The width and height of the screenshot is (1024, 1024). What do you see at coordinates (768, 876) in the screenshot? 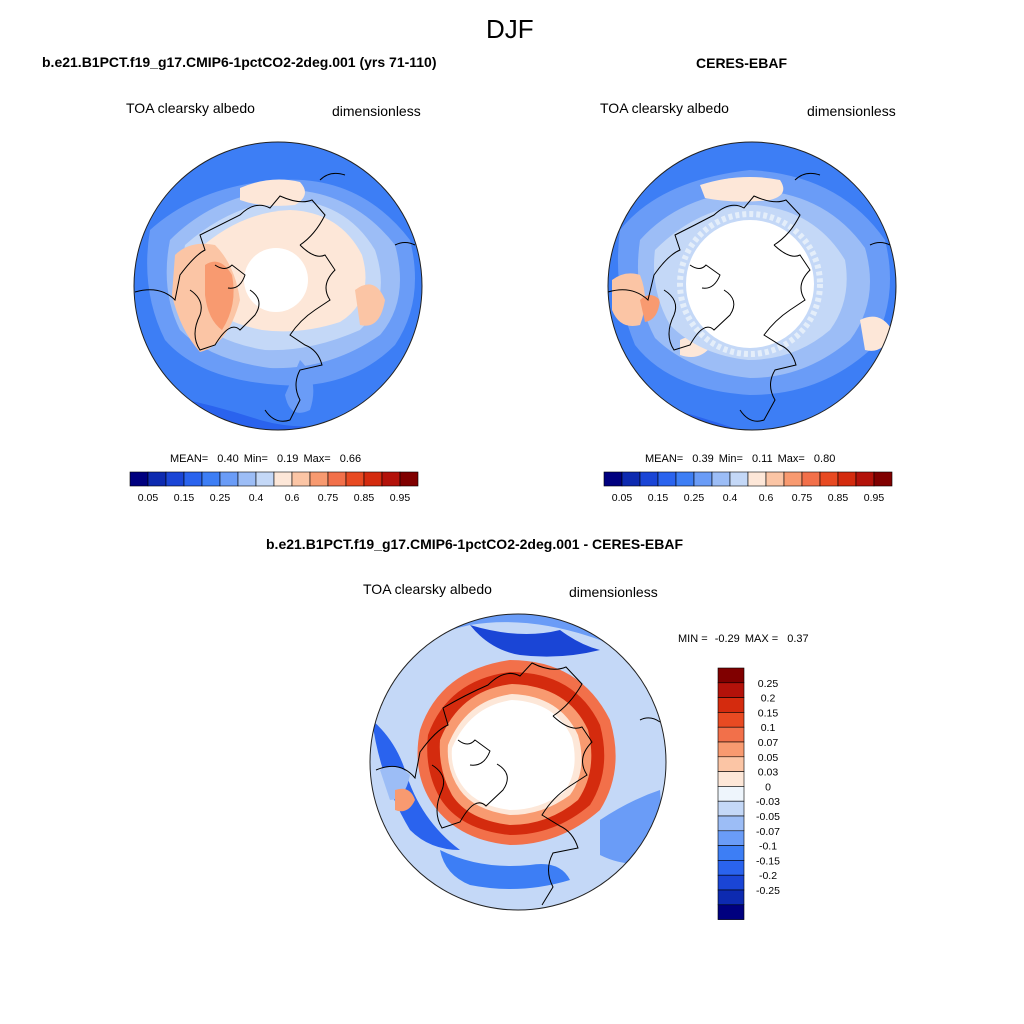
I see `diff-colorbar-tick-label: -0.2` at bounding box center [768, 876].